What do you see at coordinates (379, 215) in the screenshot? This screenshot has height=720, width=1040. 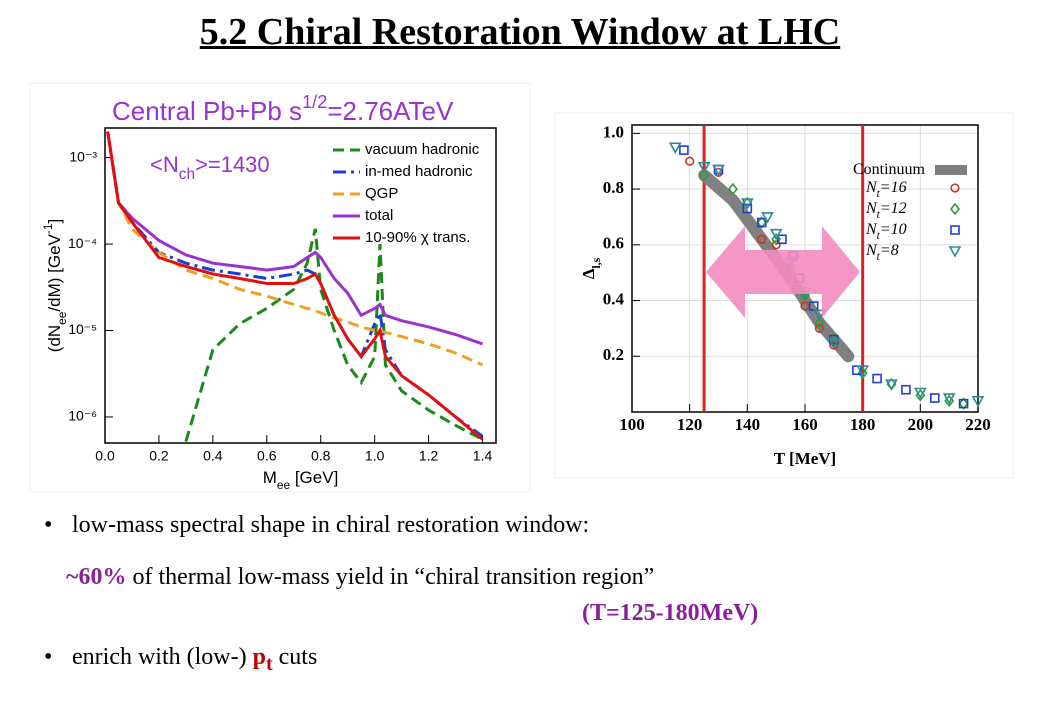 I see `legend-label: total` at bounding box center [379, 215].